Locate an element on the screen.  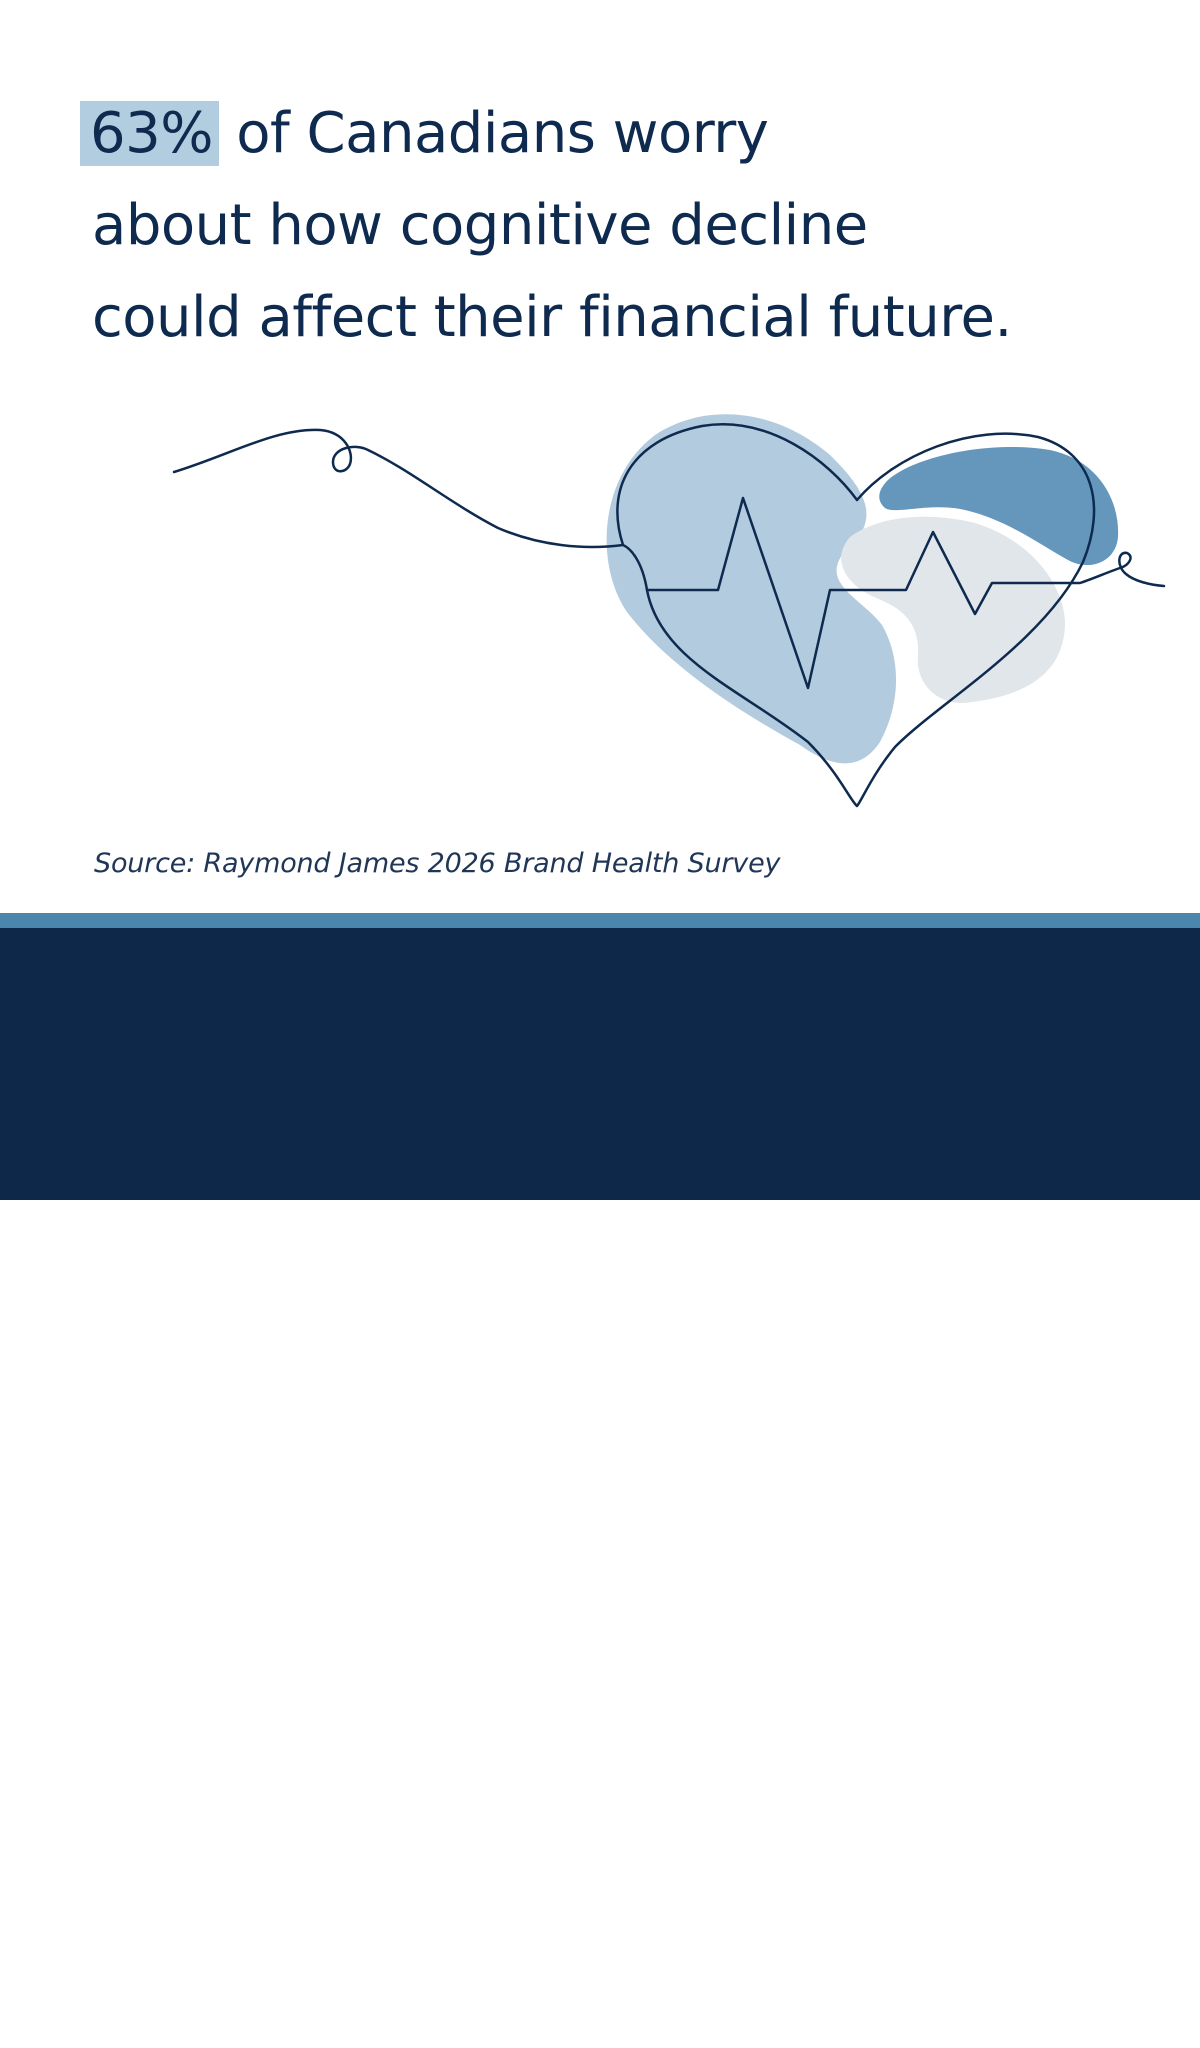
registered-mark: ® is located at coordinates (517, 1974).